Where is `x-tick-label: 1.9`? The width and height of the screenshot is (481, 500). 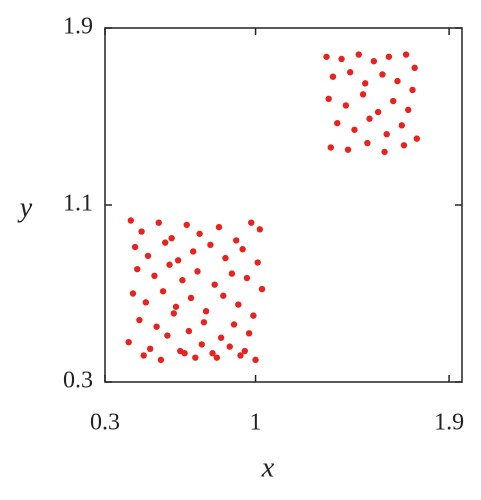
x-tick-label: 1.9 is located at coordinates (449, 423).